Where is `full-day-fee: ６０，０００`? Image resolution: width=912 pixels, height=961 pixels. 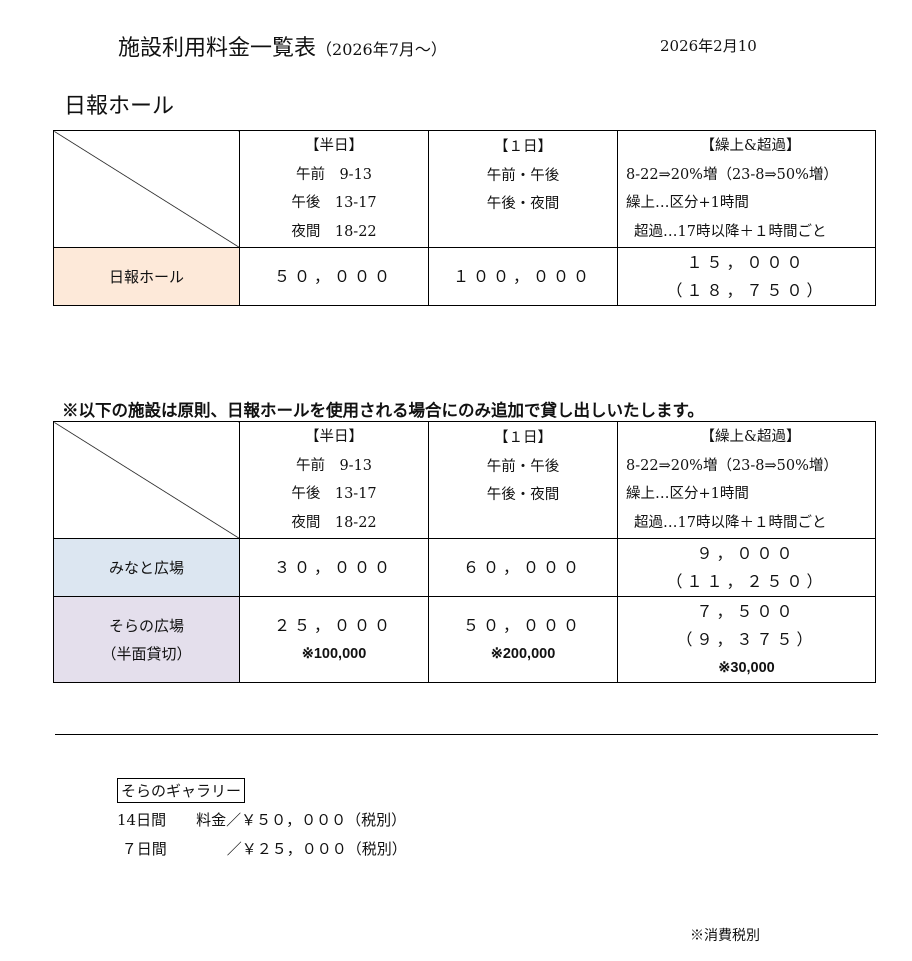 full-day-fee: ６０，０００ is located at coordinates (523, 567).